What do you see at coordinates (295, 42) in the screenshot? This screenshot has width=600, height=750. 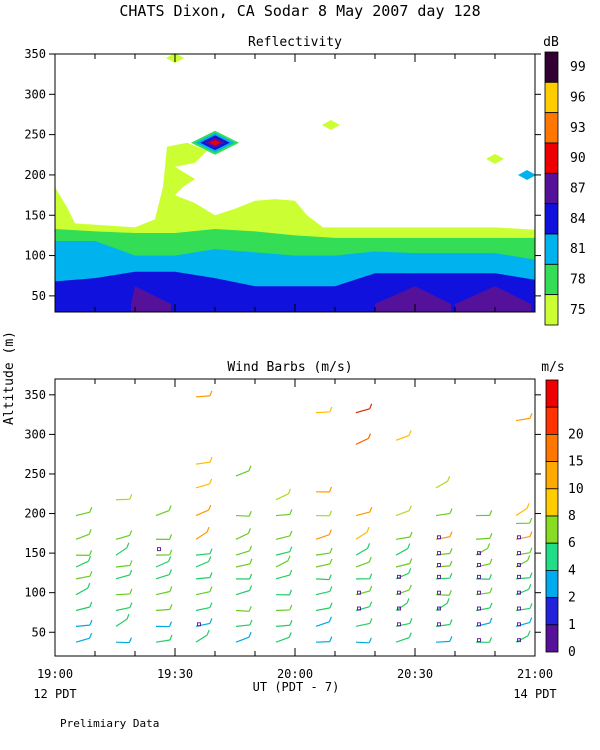 I see `reflectivity-title: Reflectivity` at bounding box center [295, 42].